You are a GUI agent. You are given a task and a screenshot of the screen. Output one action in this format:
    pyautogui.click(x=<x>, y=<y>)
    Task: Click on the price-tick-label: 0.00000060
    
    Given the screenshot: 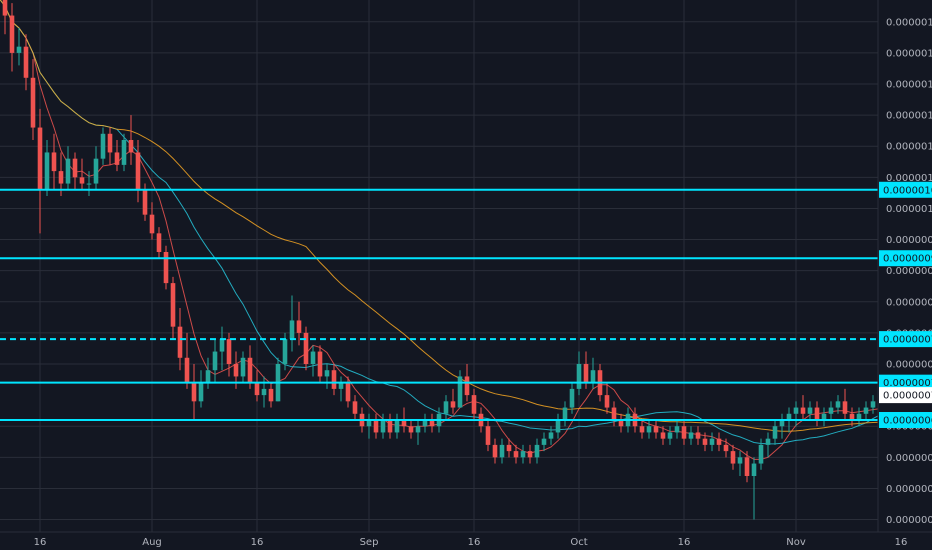 What is the action you would take?
    pyautogui.click(x=909, y=458)
    